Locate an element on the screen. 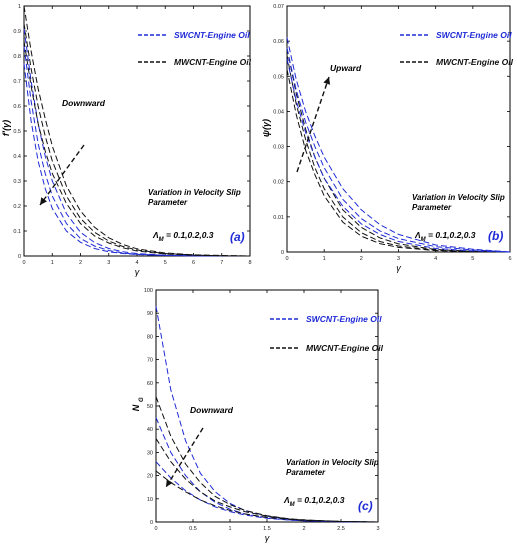 The width and height of the screenshot is (517, 550). trend-arrow-line-b is located at coordinates (313, 124).